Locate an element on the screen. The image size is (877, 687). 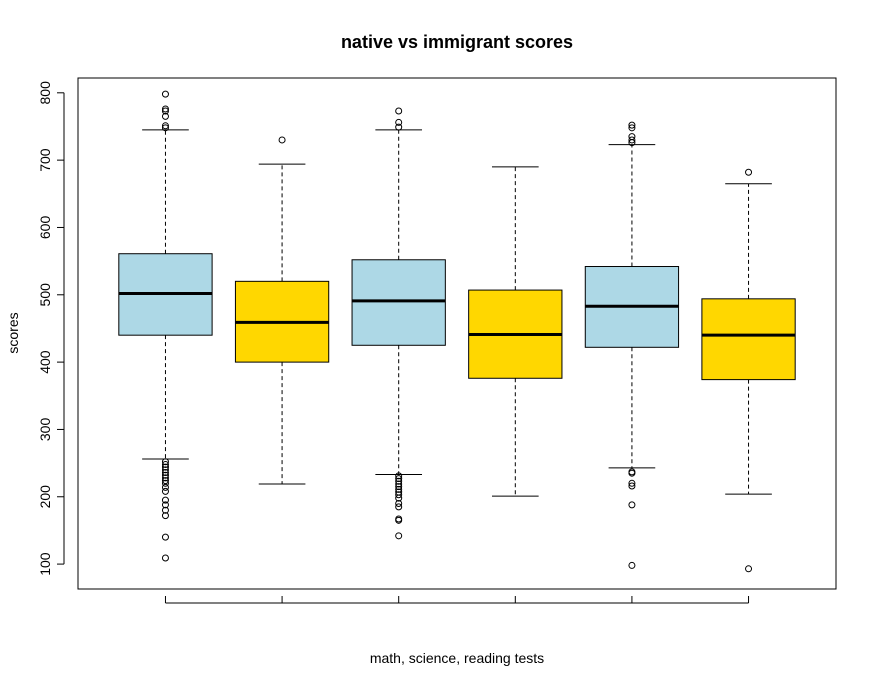
y-tick-label: 700 is located at coordinates (45, 160).